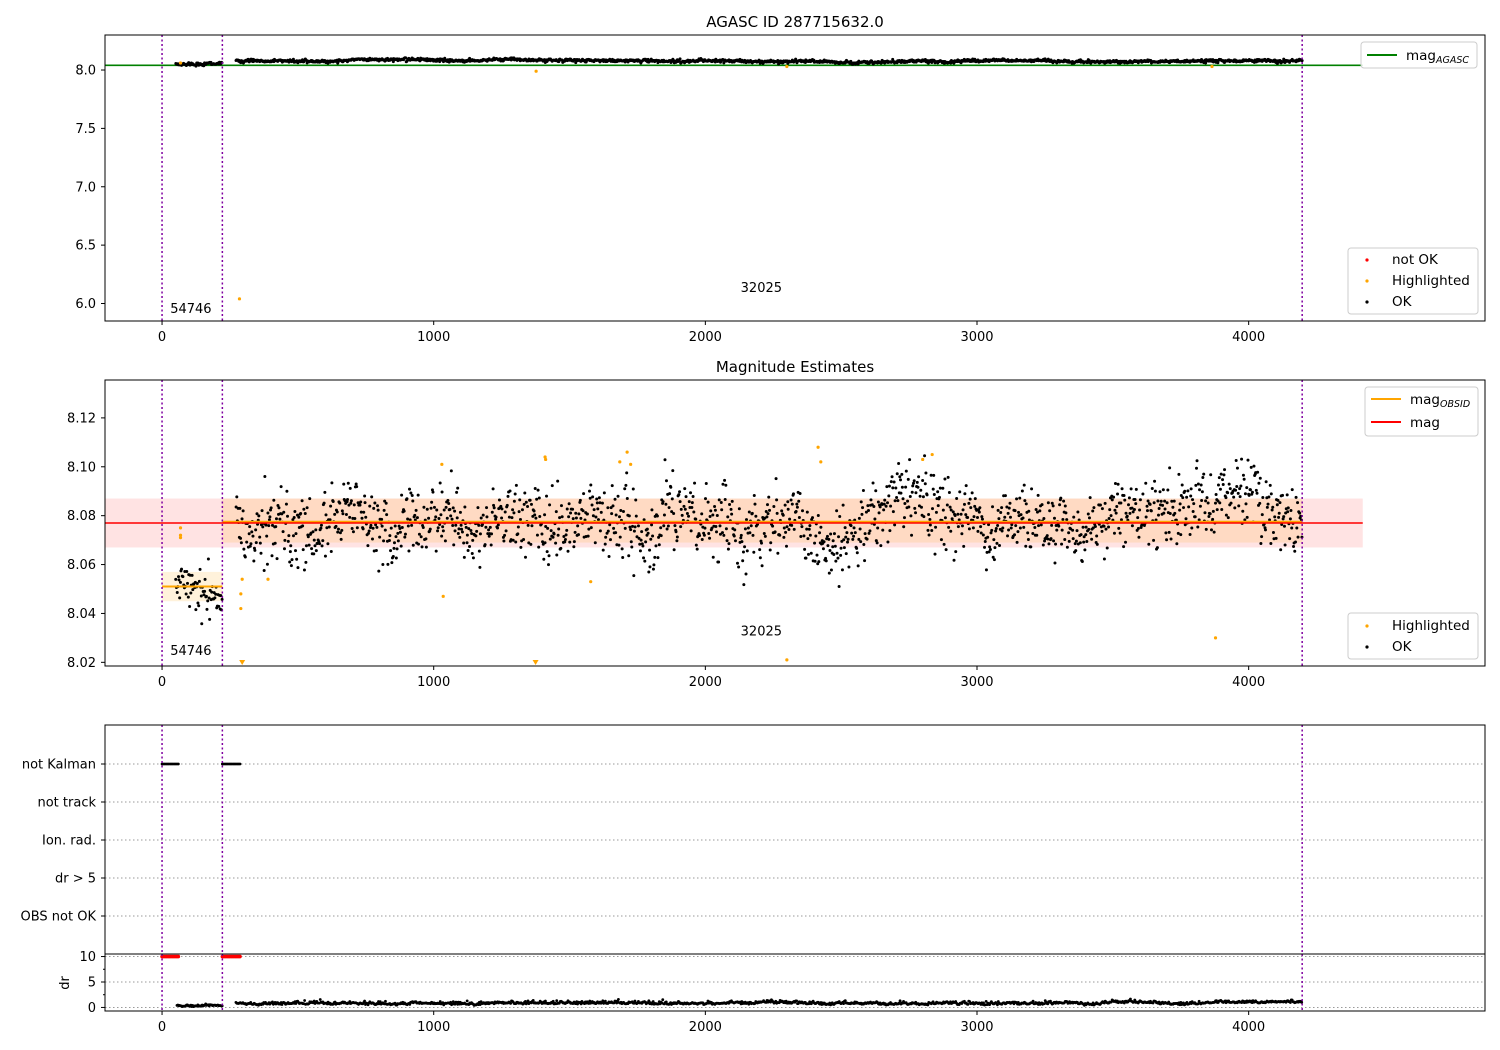 This screenshot has width=1500, height=1050. I want to click on y-tick-label: 7.5, so click(85, 129).